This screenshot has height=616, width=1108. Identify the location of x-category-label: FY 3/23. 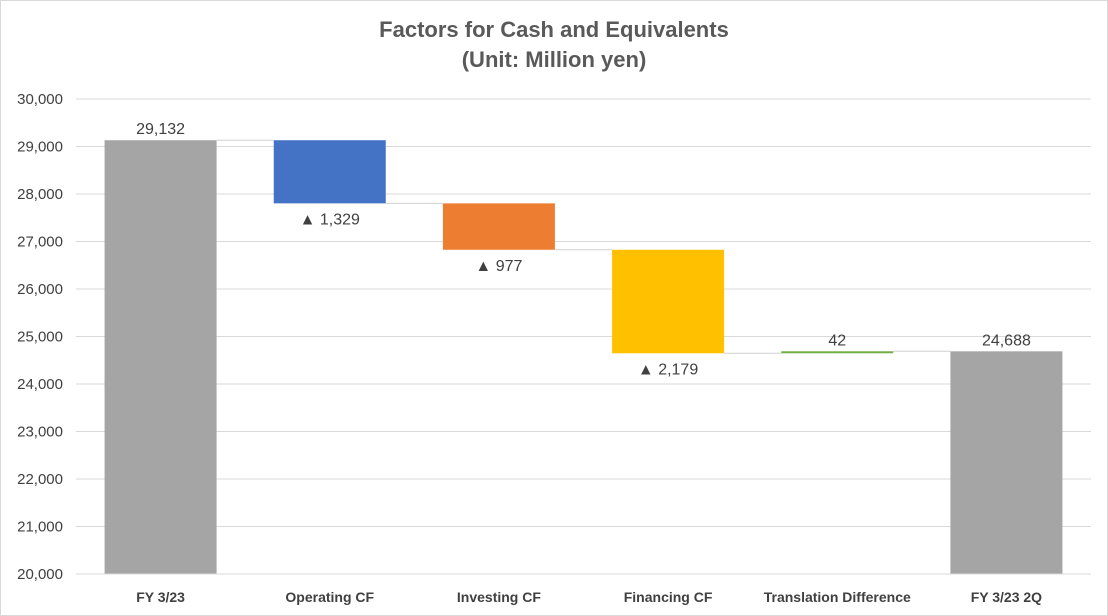
(160, 597).